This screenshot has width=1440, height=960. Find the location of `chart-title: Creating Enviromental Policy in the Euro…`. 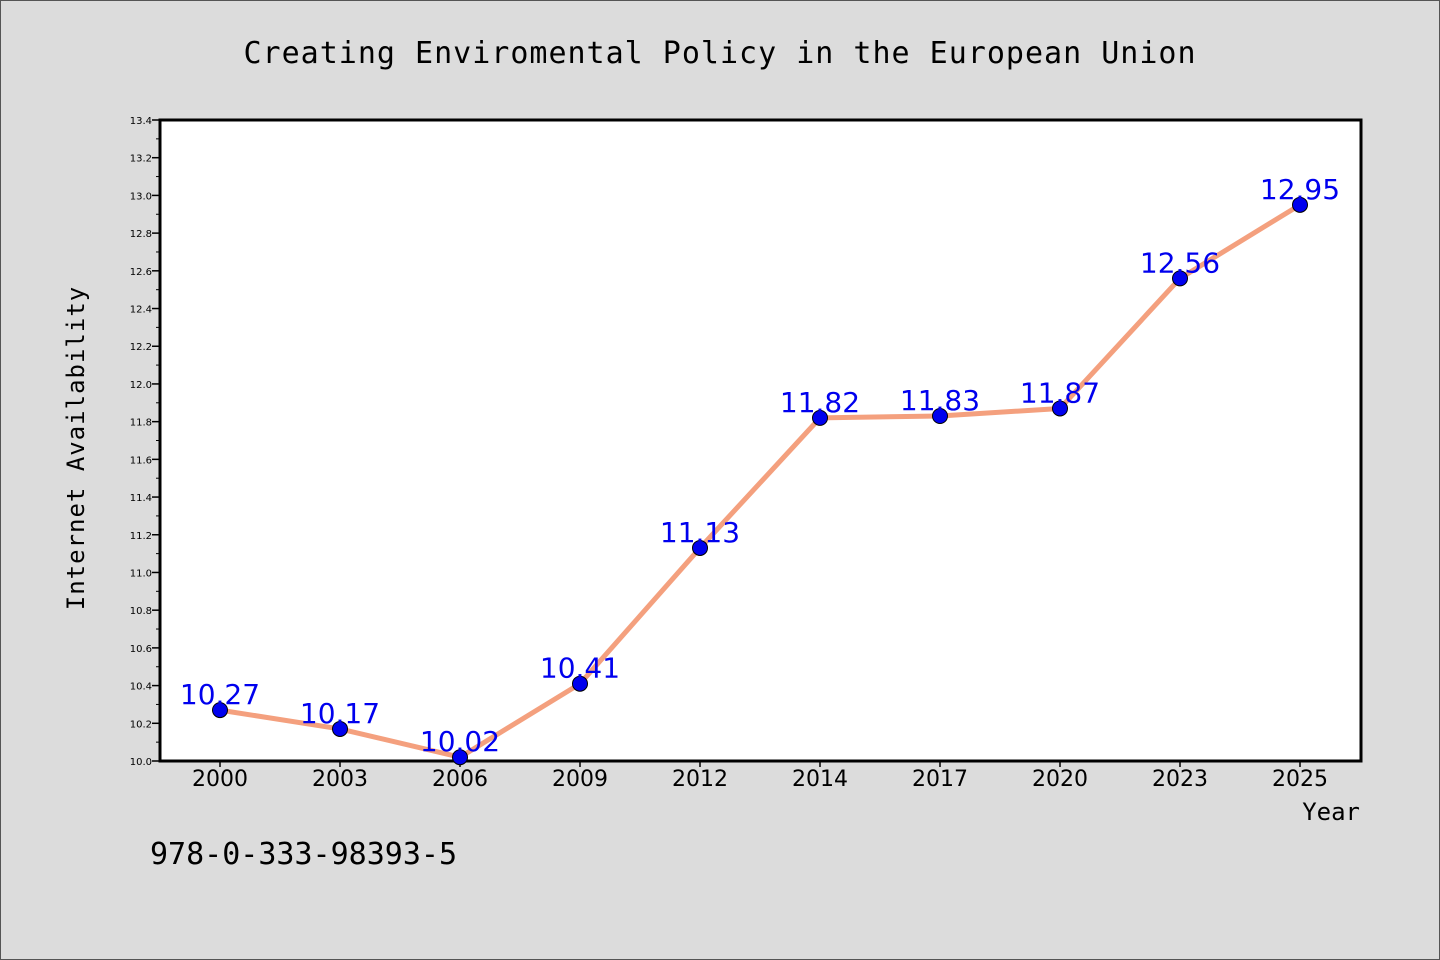

chart-title: Creating Enviromental Policy in the Euro… is located at coordinates (719, 53).